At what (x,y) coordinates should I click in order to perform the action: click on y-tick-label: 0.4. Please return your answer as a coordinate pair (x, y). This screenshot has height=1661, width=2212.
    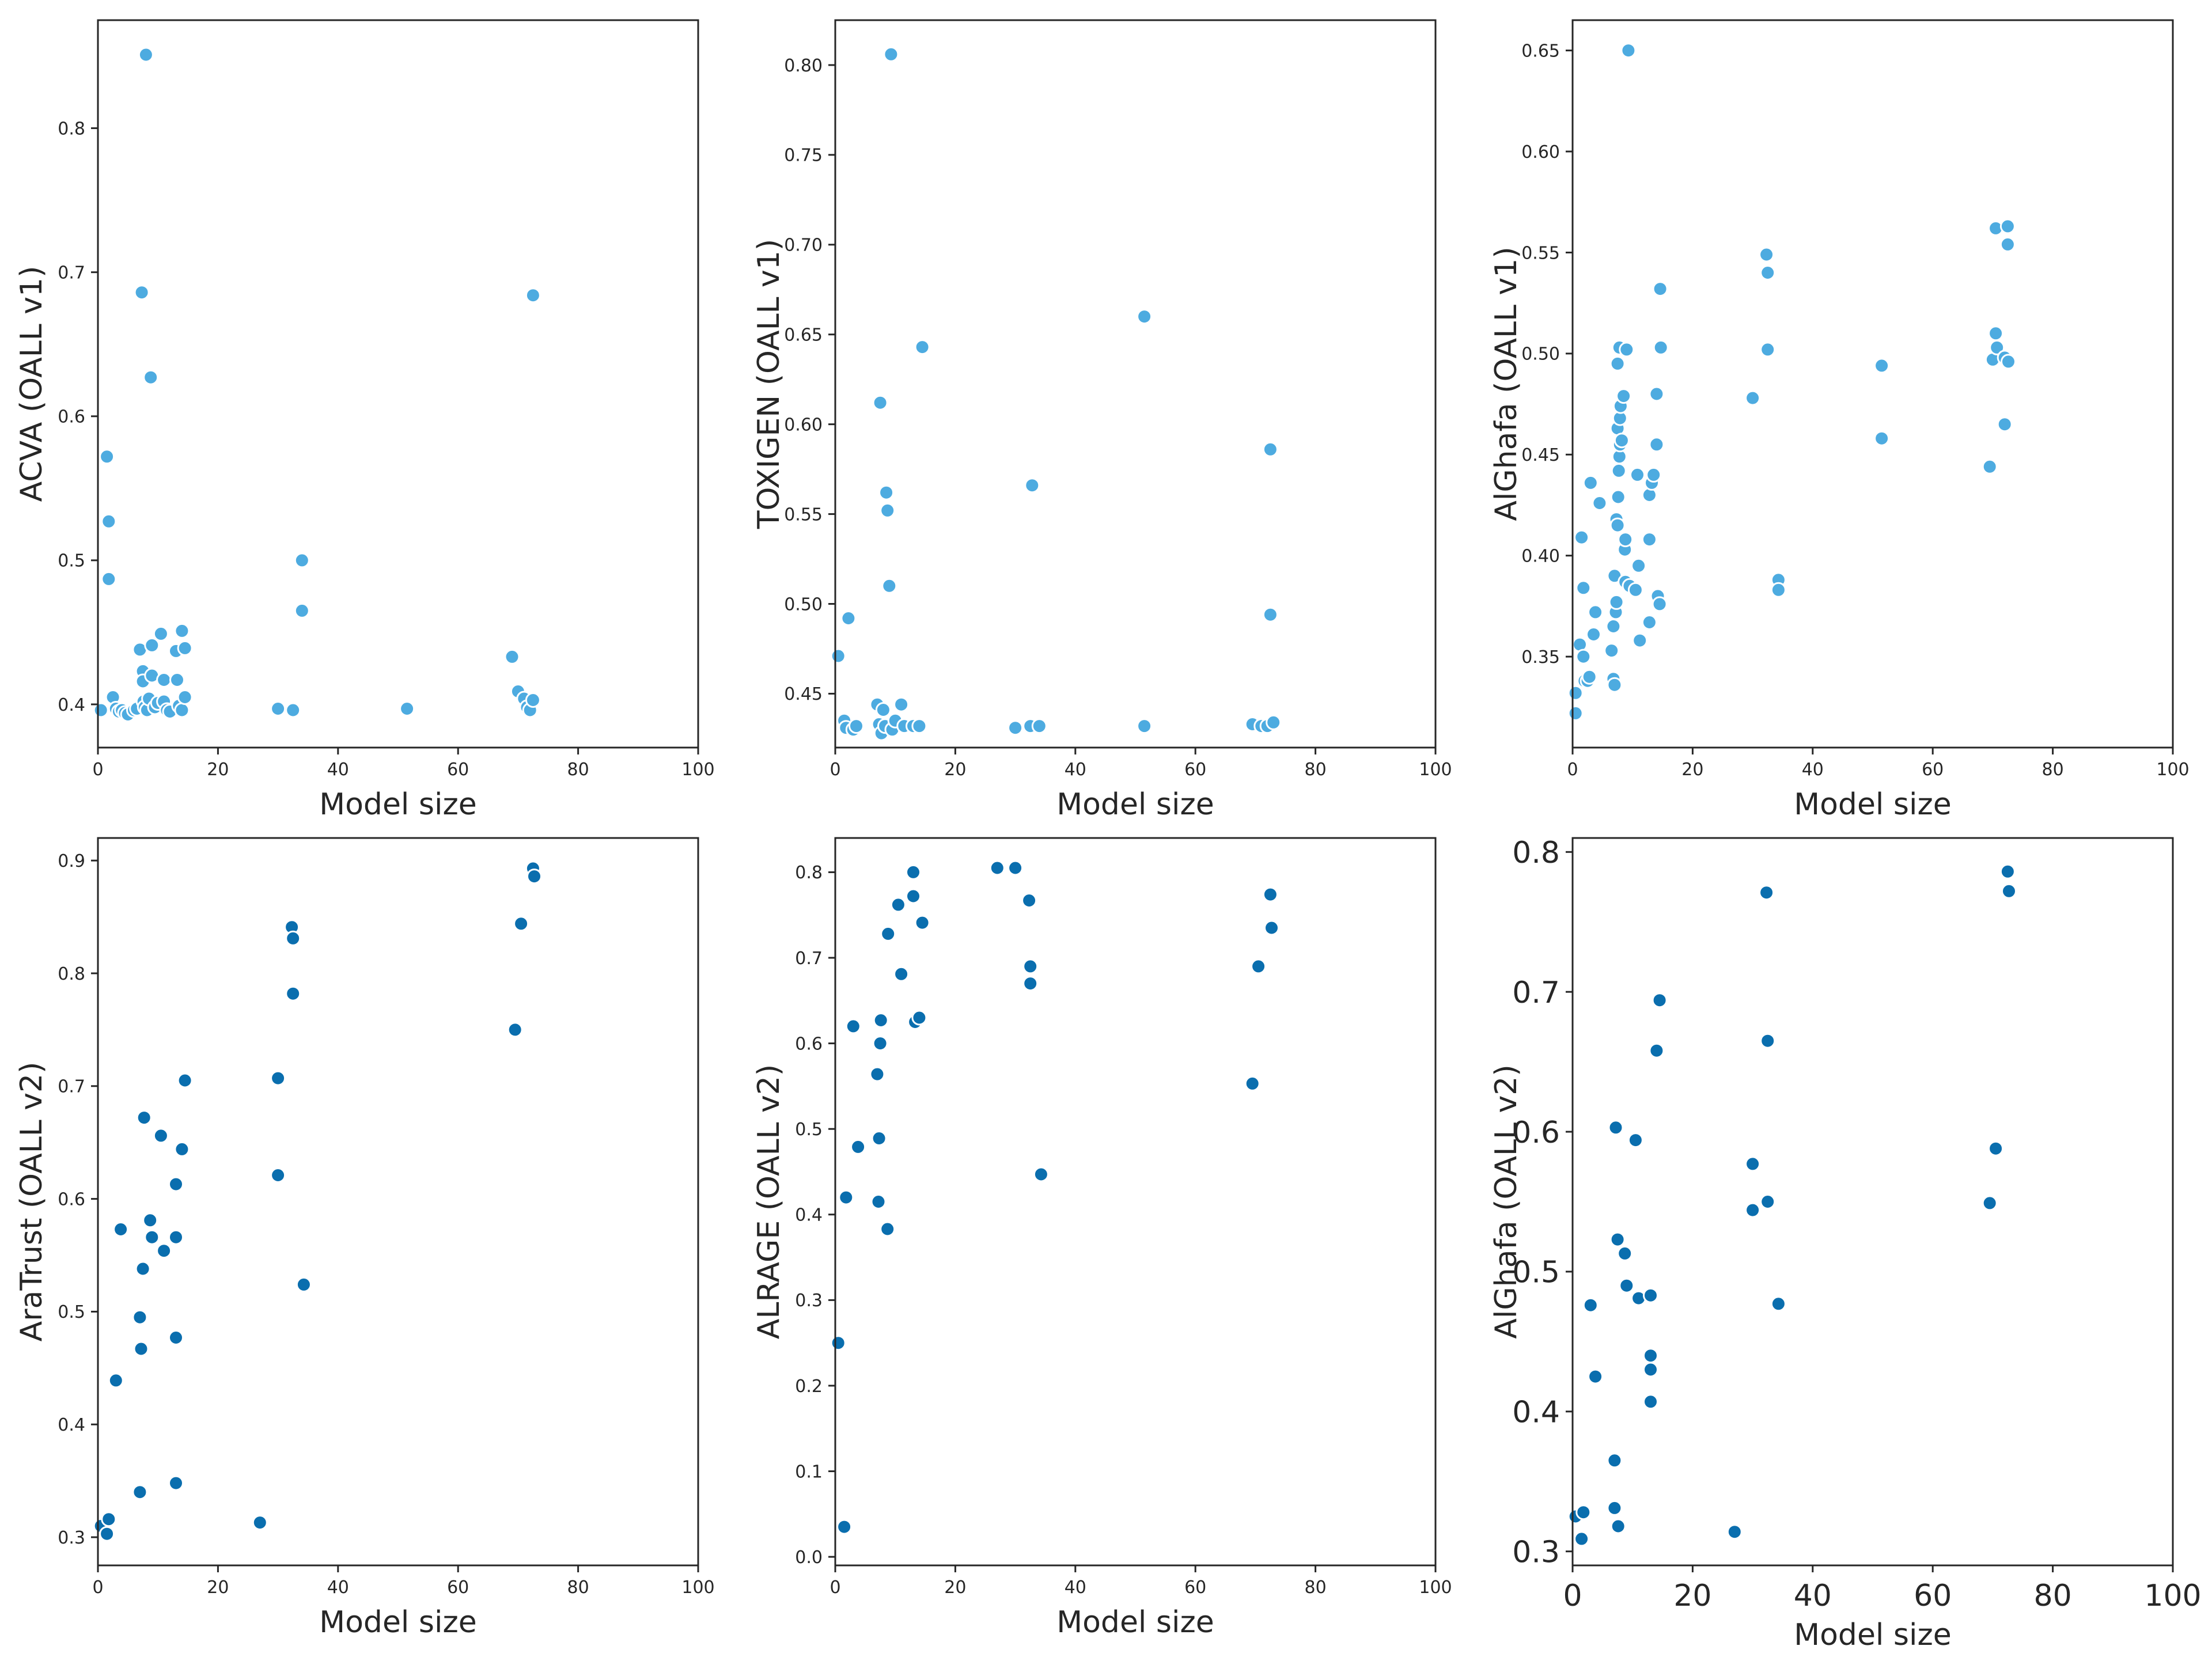
    Looking at the image, I should click on (809, 1215).